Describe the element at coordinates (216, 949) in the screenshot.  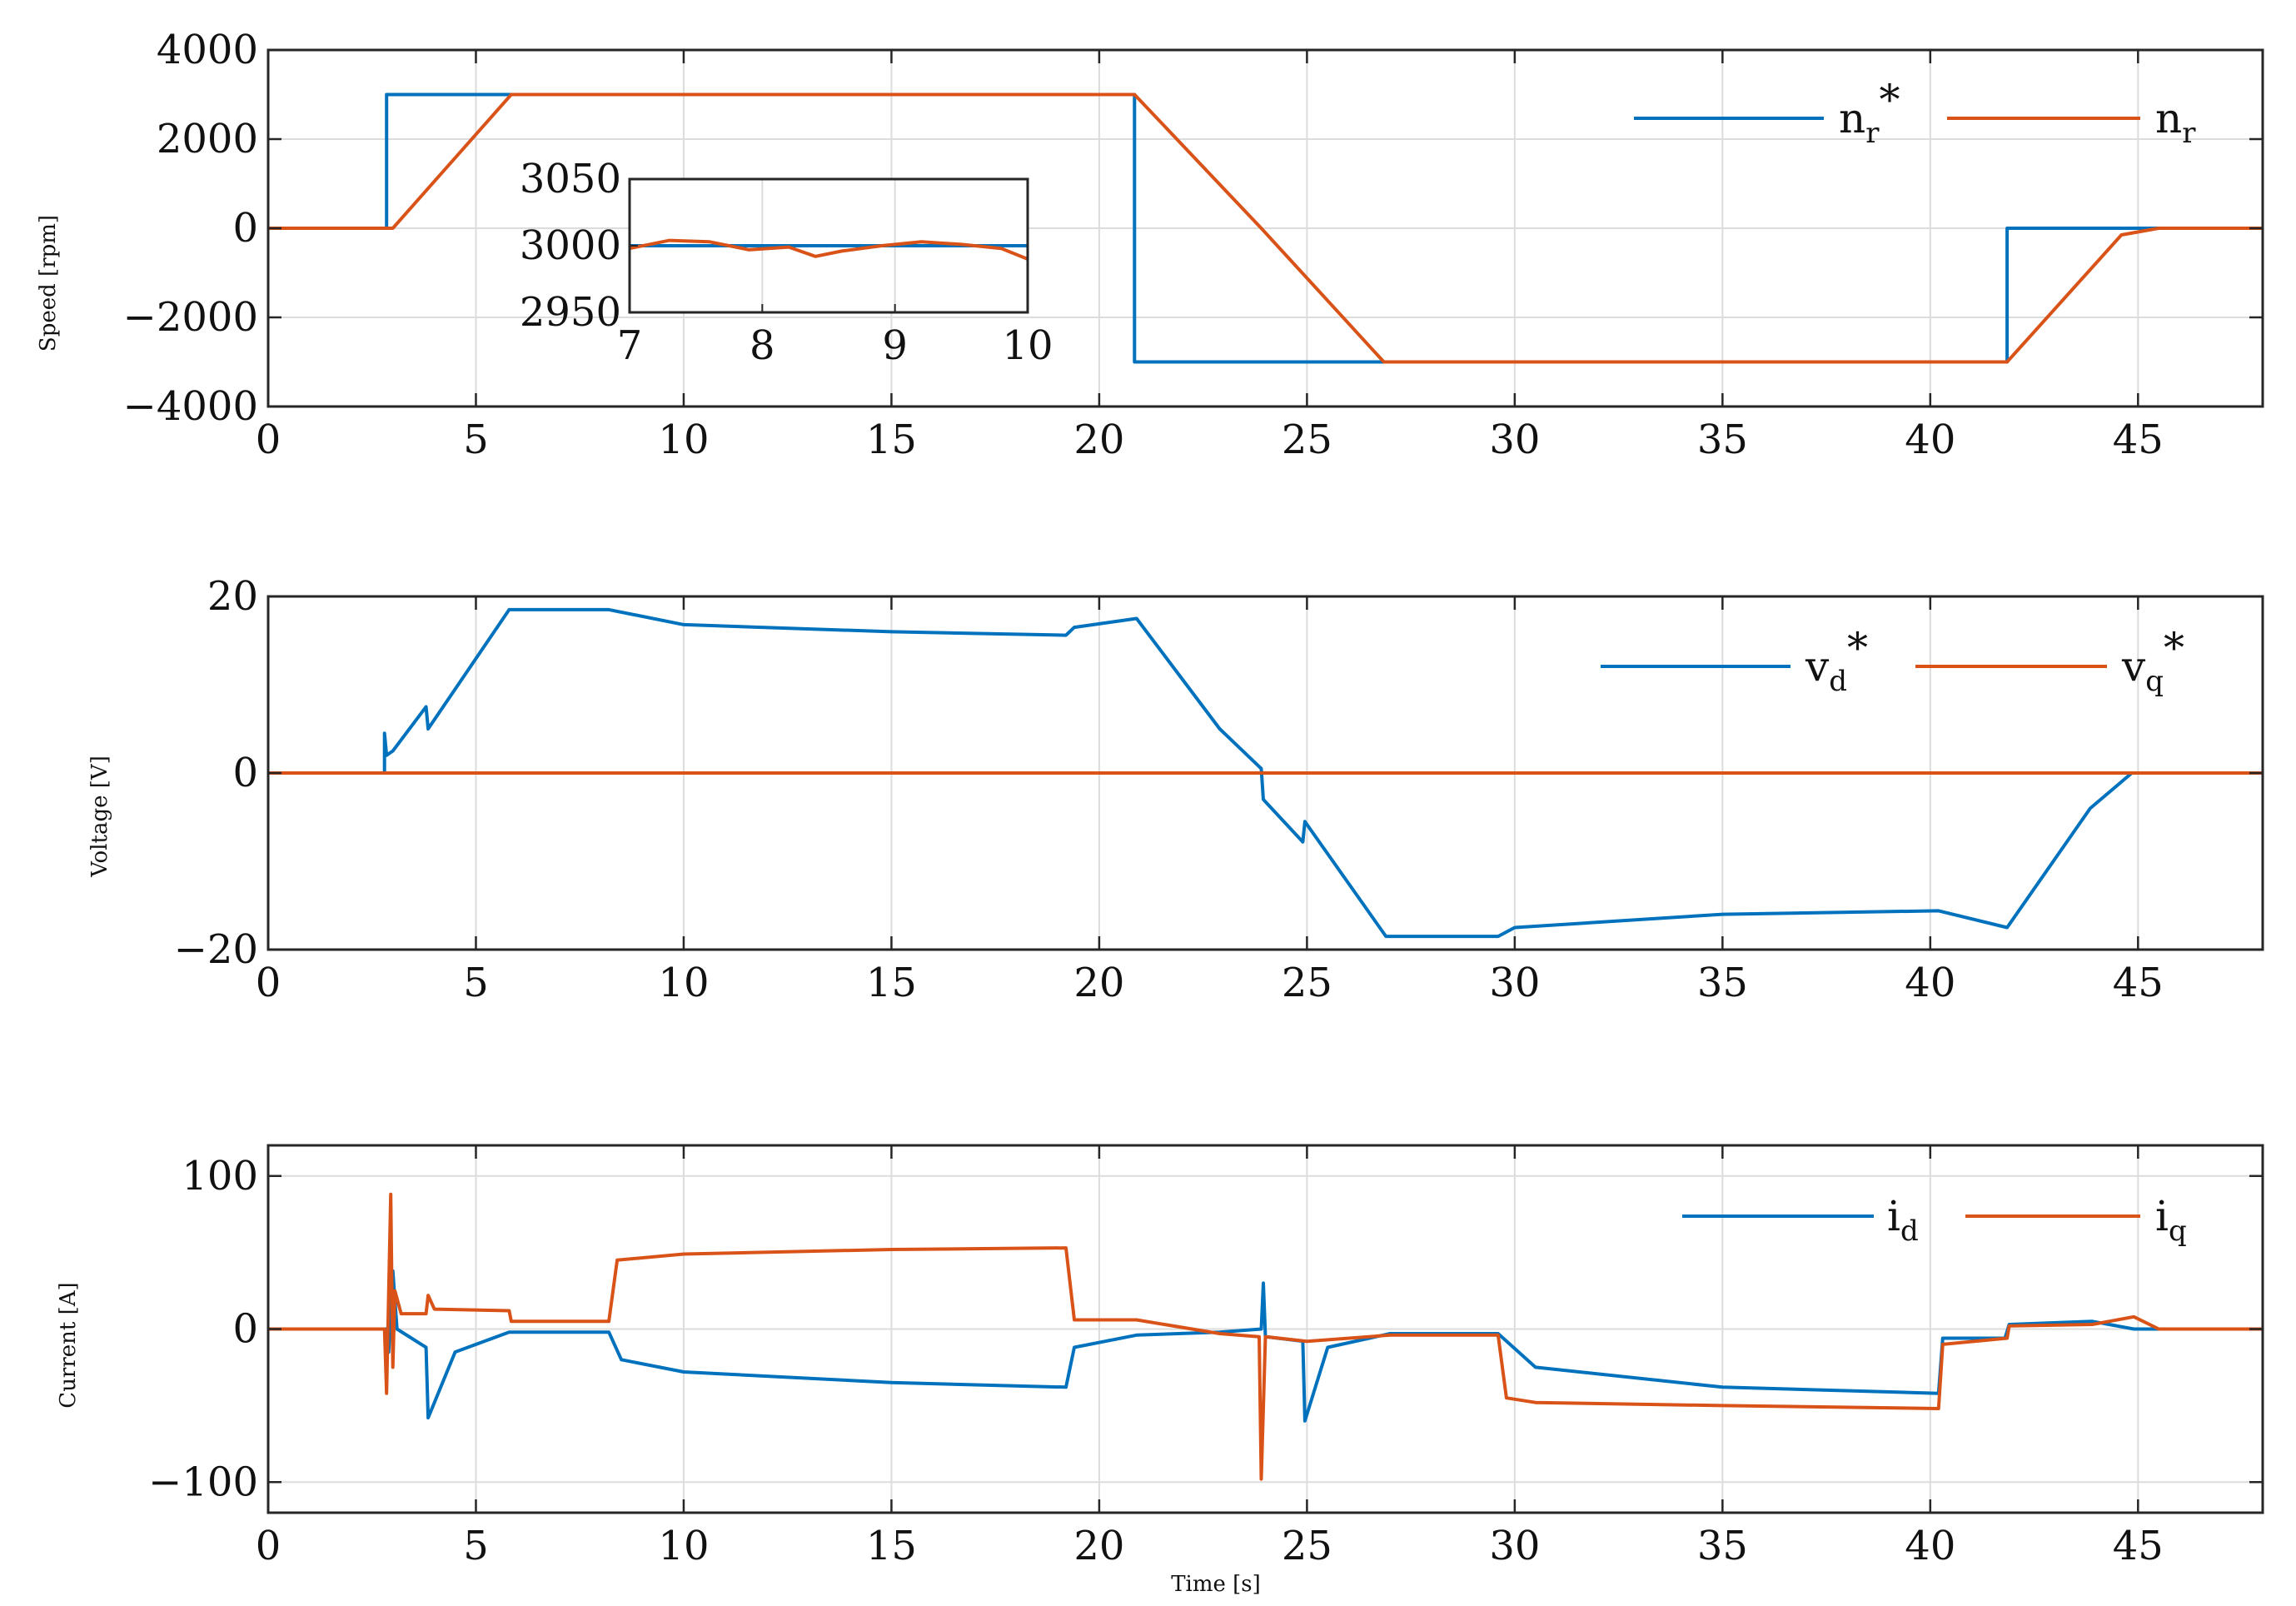
I see `y-tick-label: −20` at that location.